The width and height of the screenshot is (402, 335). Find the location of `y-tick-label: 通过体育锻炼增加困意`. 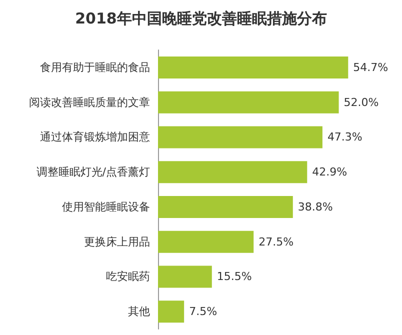

y-tick-label: 通过体育锻炼增加困意 is located at coordinates (95, 137).